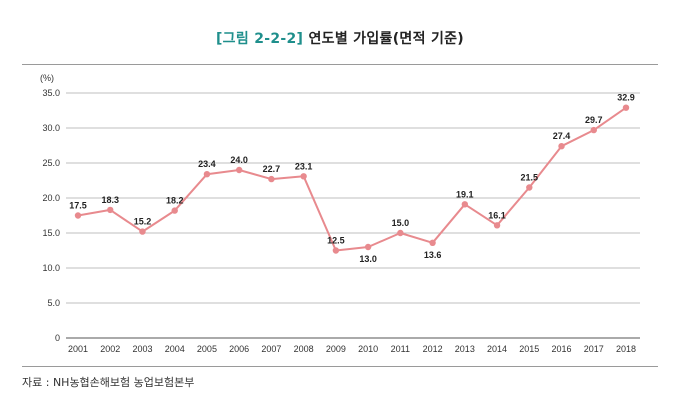 The image size is (680, 405). Describe the element at coordinates (51, 128) in the screenshot. I see `y-tick-label: 30.0` at that location.